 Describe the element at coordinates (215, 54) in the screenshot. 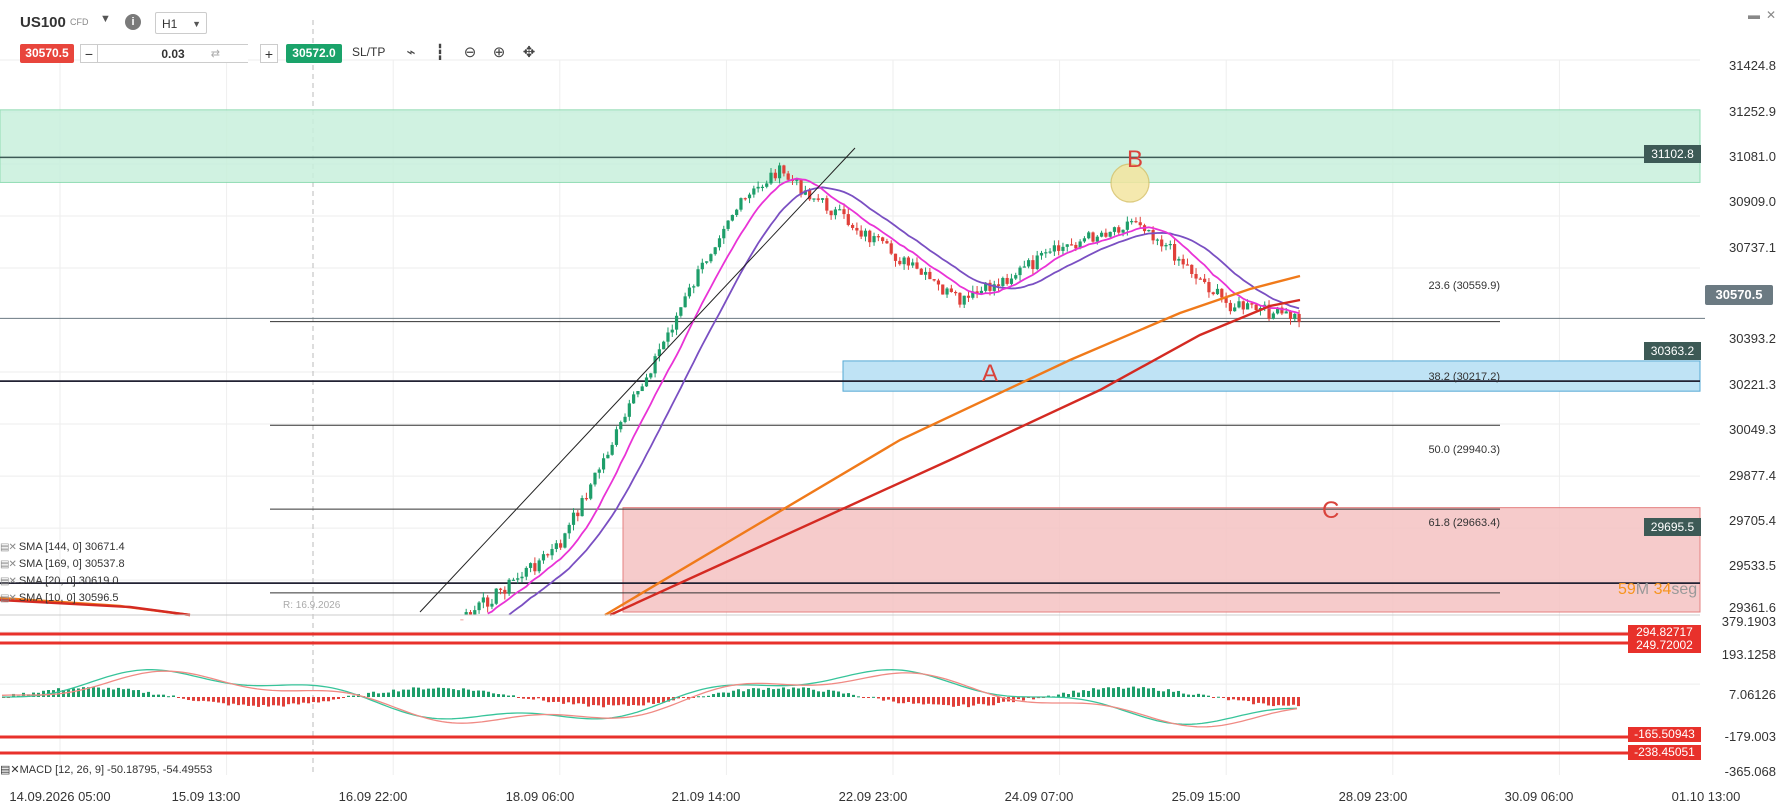

I see `swap-icon: ⇄` at that location.